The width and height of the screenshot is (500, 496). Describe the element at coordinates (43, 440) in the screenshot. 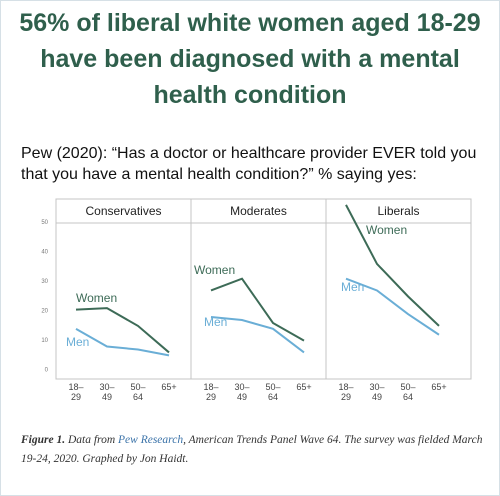

I see `caption-label: Figure 1.` at that location.